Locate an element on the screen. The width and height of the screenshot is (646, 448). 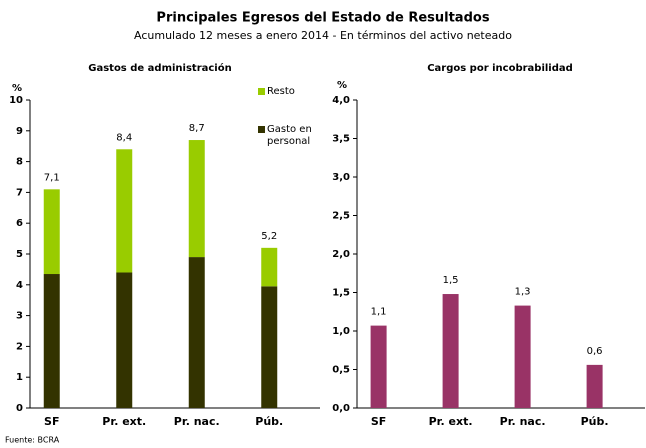
y-tick-label: 2 is located at coordinates (19, 346).